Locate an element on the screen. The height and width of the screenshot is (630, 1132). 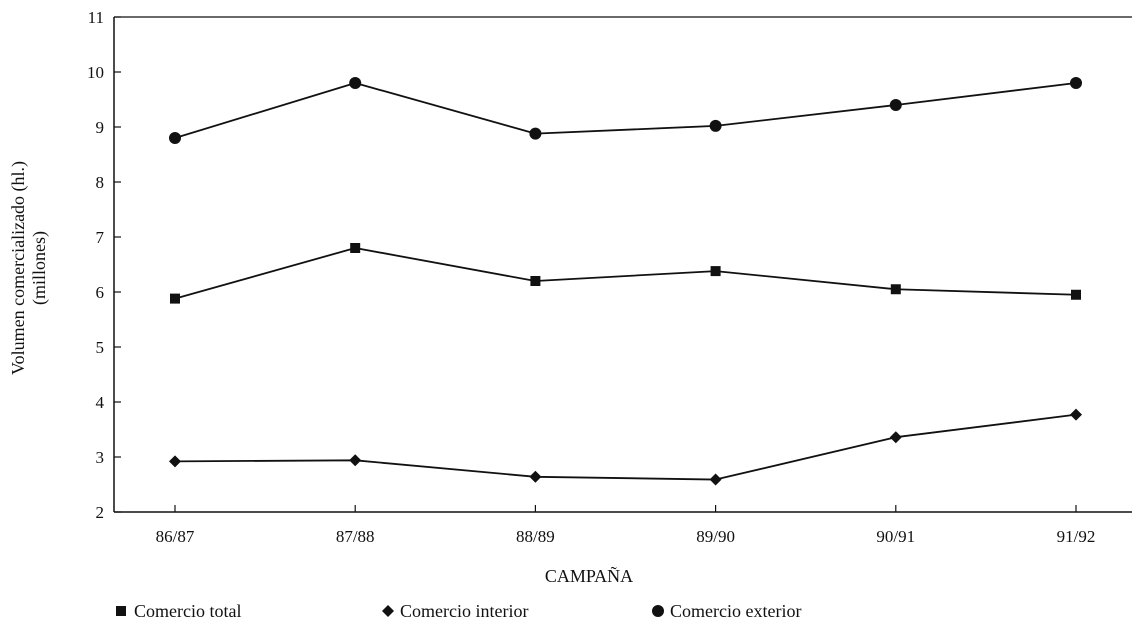
y-tick-label-6: 6 is located at coordinates (100, 292).